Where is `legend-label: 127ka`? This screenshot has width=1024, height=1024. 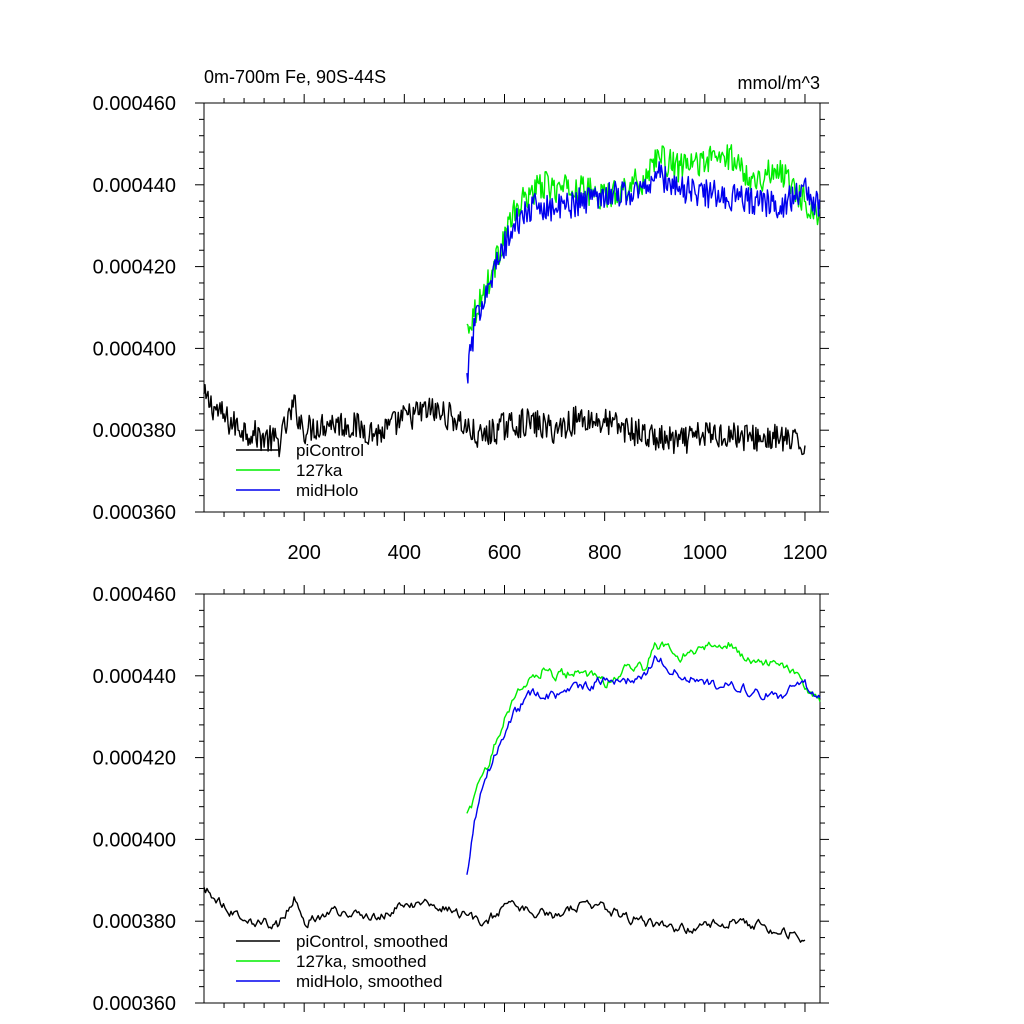
legend-label: 127ka is located at coordinates (319, 470).